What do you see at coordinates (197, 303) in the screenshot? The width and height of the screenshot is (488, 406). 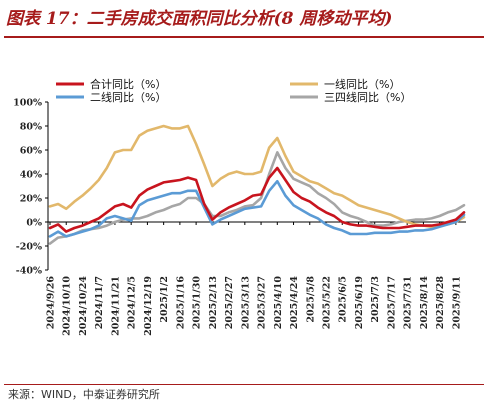 I see `x-tick-label: 2025/1/30` at bounding box center [197, 303].